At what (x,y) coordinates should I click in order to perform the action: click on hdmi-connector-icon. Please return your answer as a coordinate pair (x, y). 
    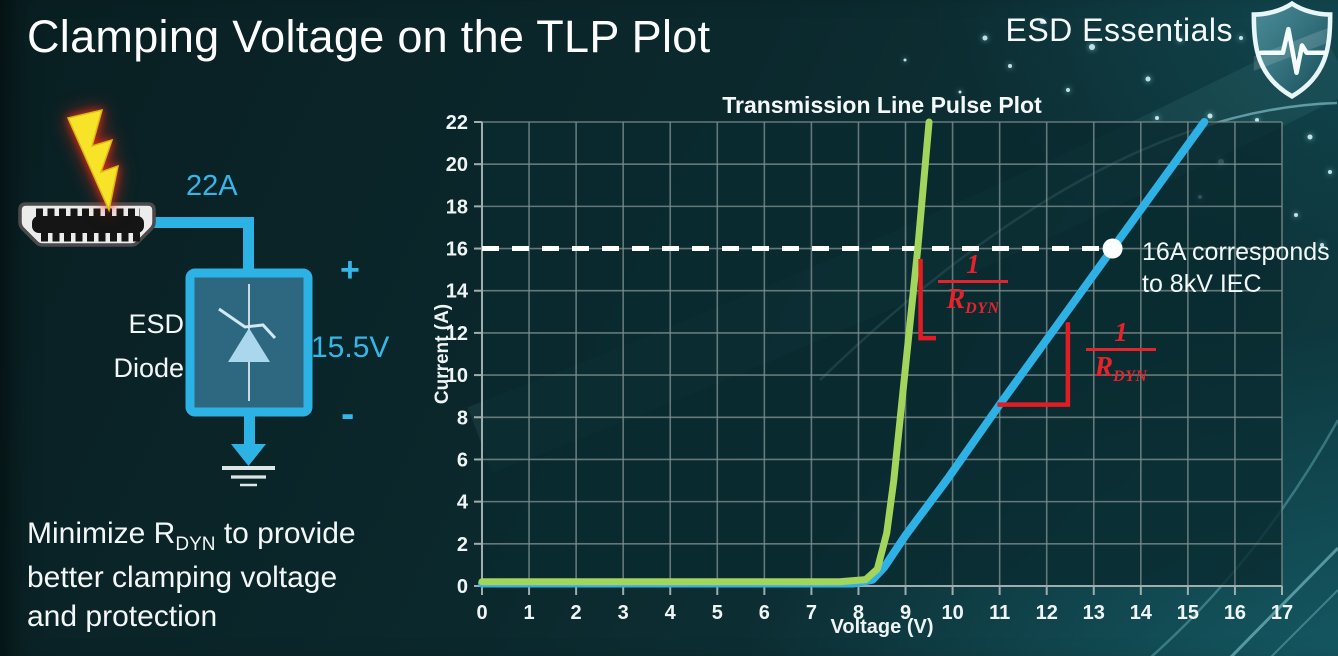
    Looking at the image, I should click on (87, 224).